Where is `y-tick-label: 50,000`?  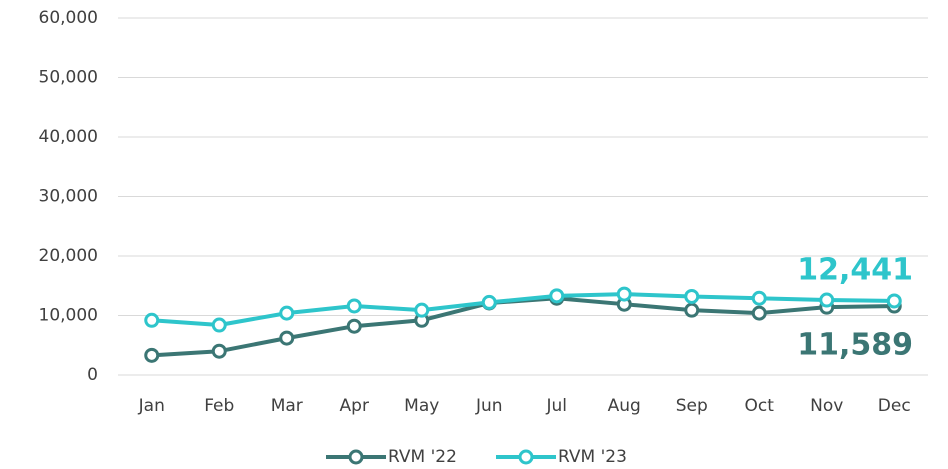 y-tick-label: 50,000 is located at coordinates (68, 78).